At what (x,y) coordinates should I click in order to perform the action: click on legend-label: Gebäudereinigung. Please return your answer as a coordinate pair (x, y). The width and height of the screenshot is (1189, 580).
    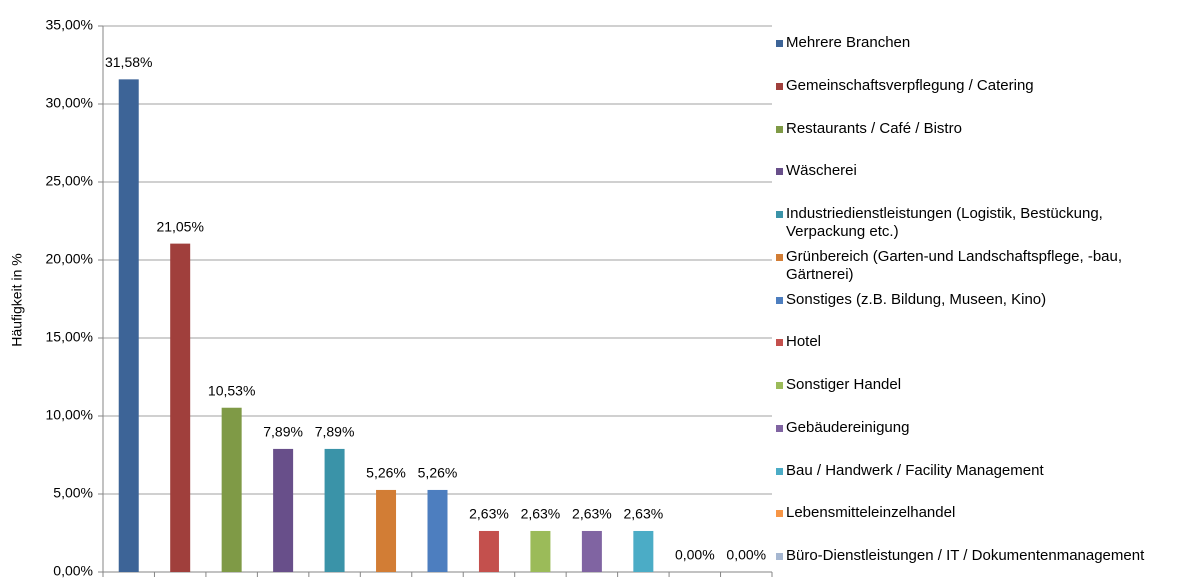
    Looking at the image, I should click on (848, 427).